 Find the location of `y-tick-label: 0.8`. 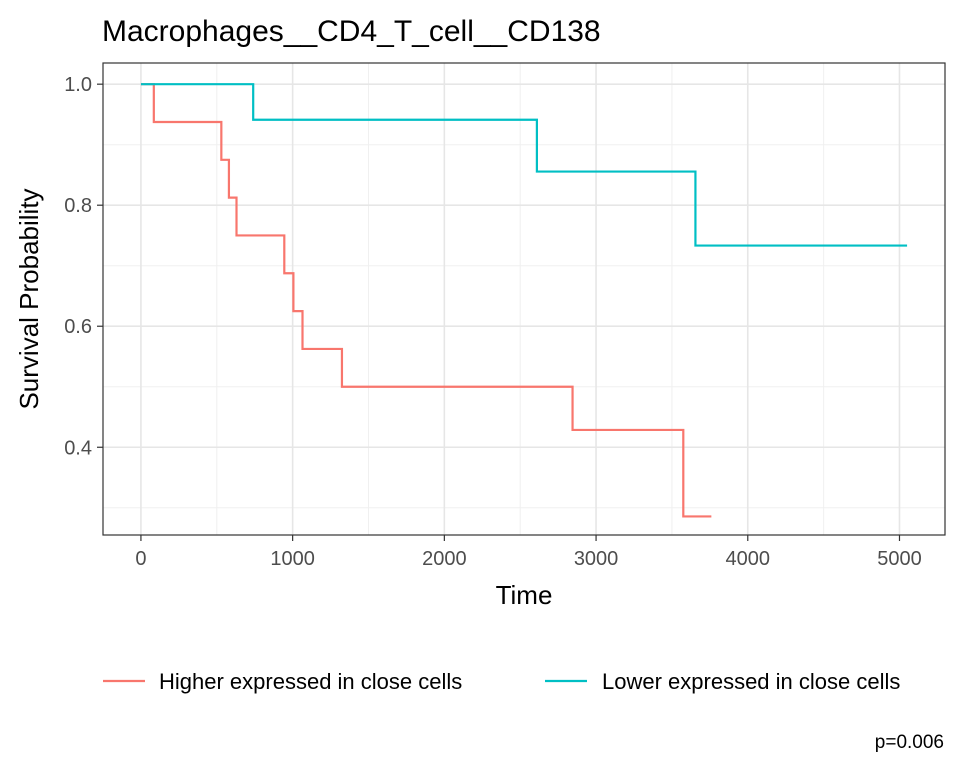

y-tick-label: 0.8 is located at coordinates (78, 206).